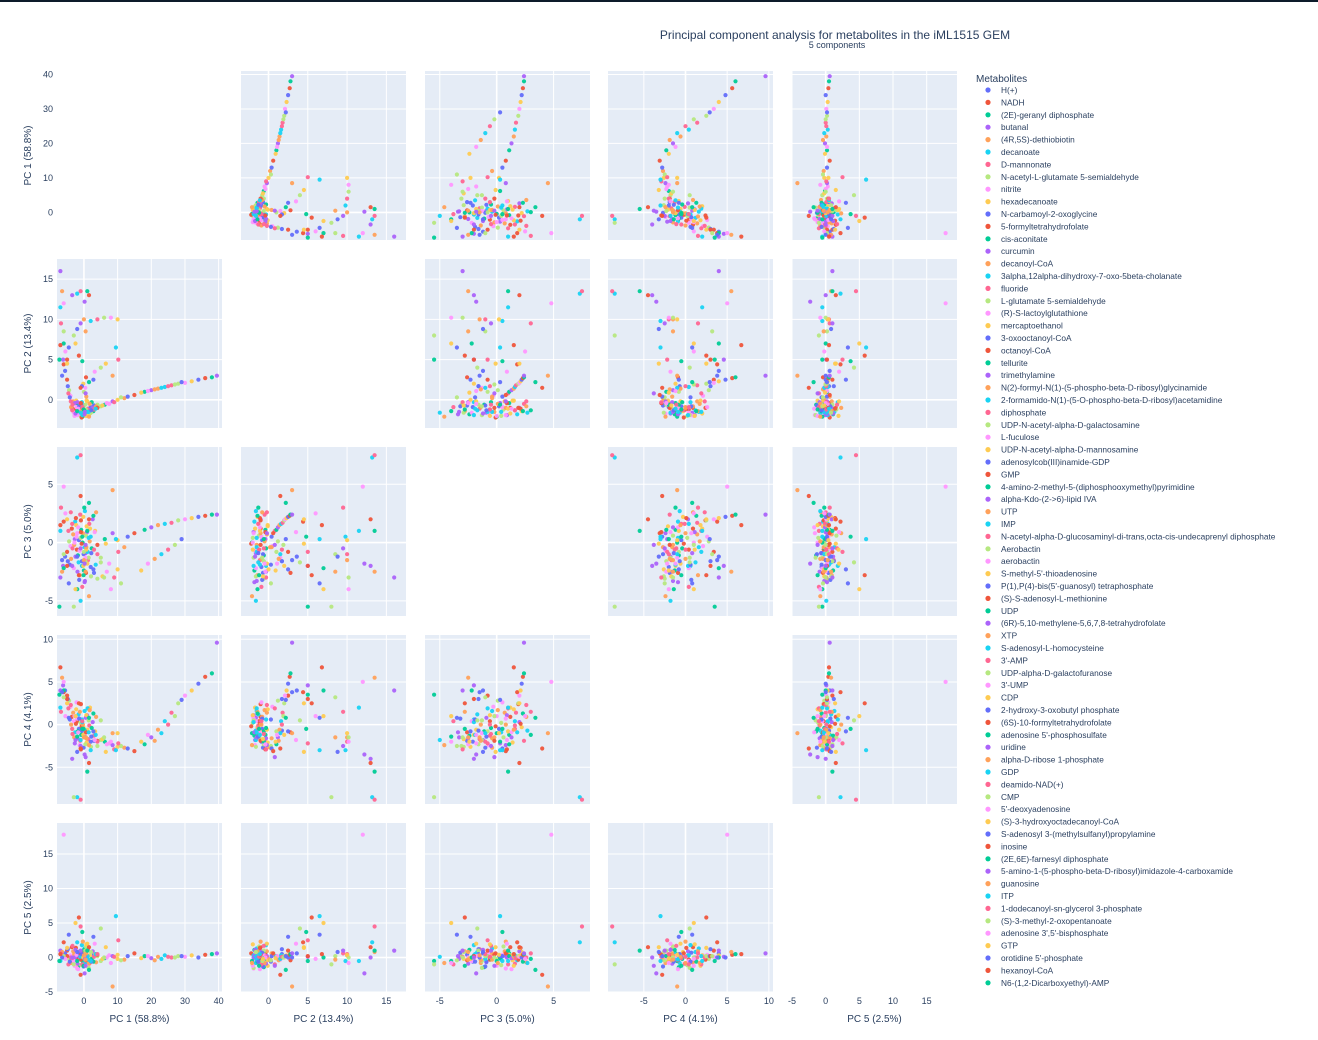 The height and width of the screenshot is (1040, 1318). What do you see at coordinates (1006, 846) in the screenshot?
I see `legend-item: inosine` at bounding box center [1006, 846].